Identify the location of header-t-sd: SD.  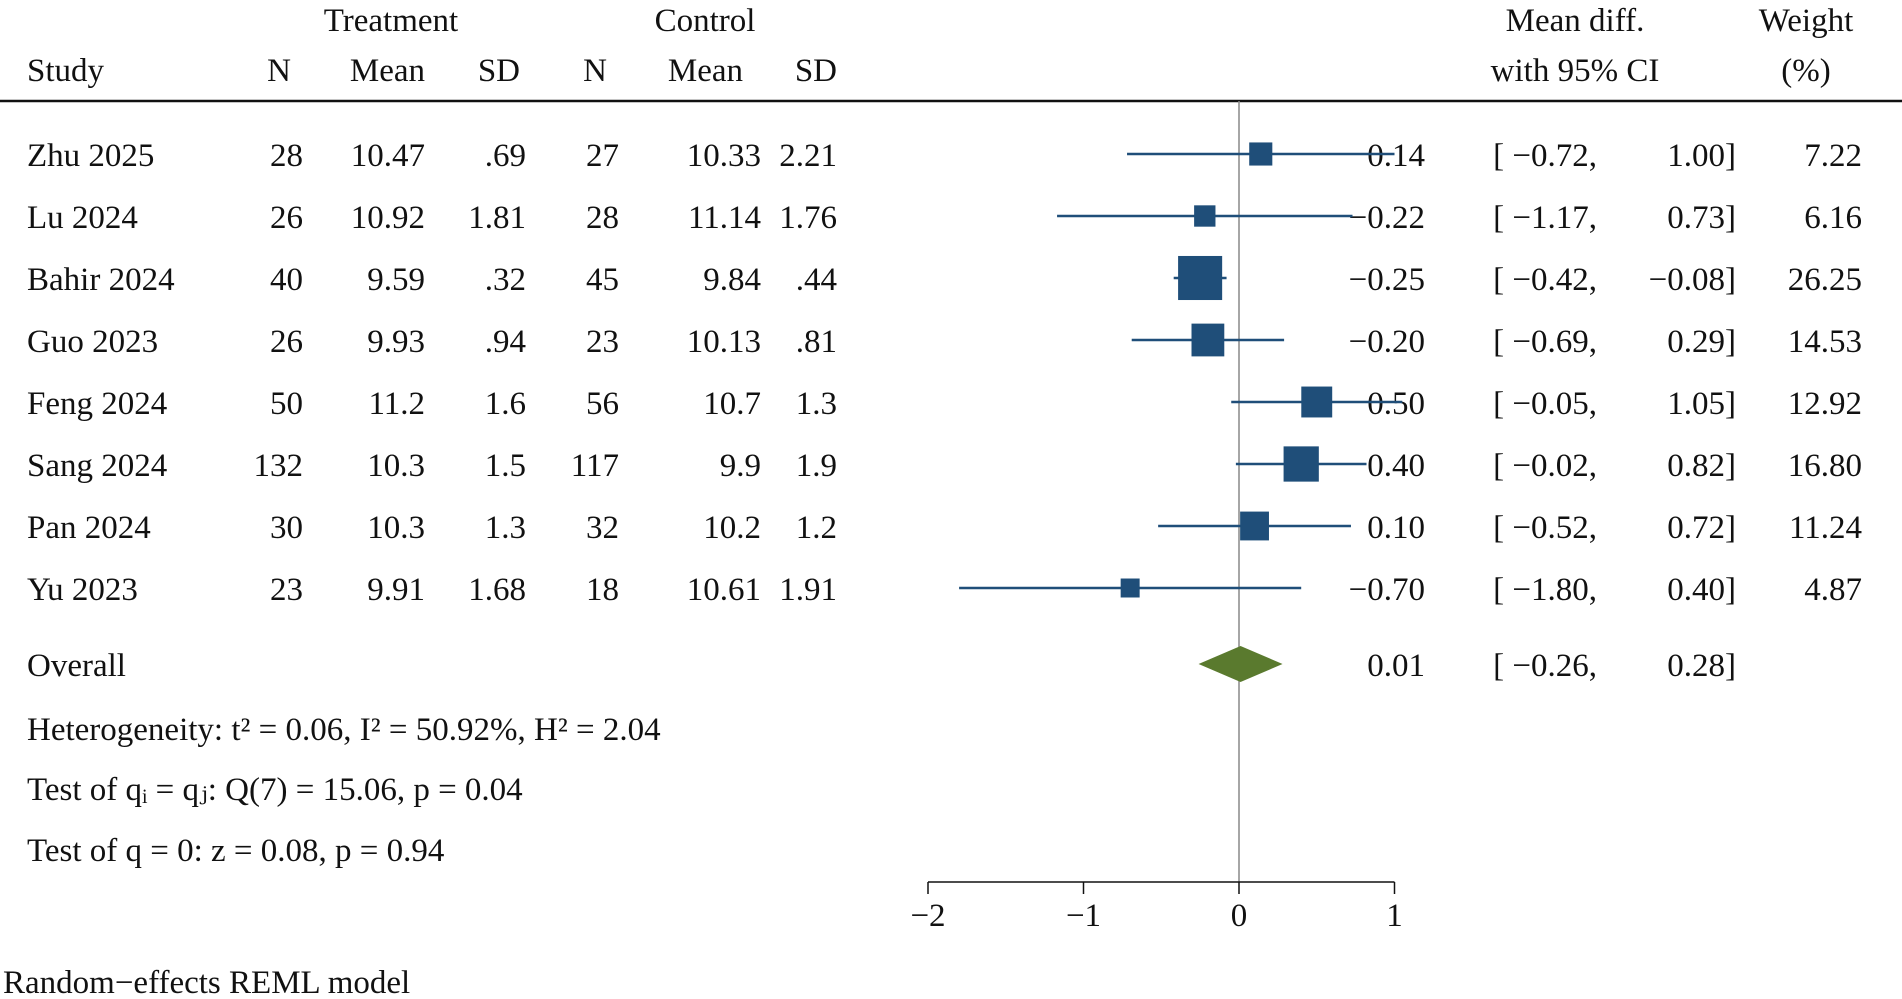
(499, 71).